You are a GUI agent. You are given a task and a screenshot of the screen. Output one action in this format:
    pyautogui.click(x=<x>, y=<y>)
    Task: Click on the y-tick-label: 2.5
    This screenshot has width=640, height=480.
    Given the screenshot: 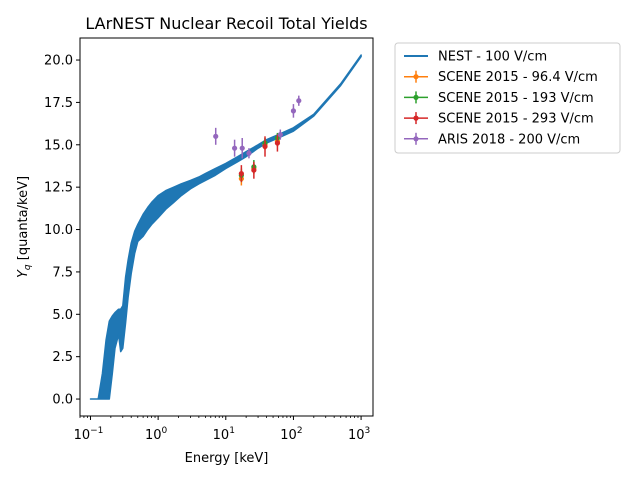 What is the action you would take?
    pyautogui.click(x=62, y=357)
    